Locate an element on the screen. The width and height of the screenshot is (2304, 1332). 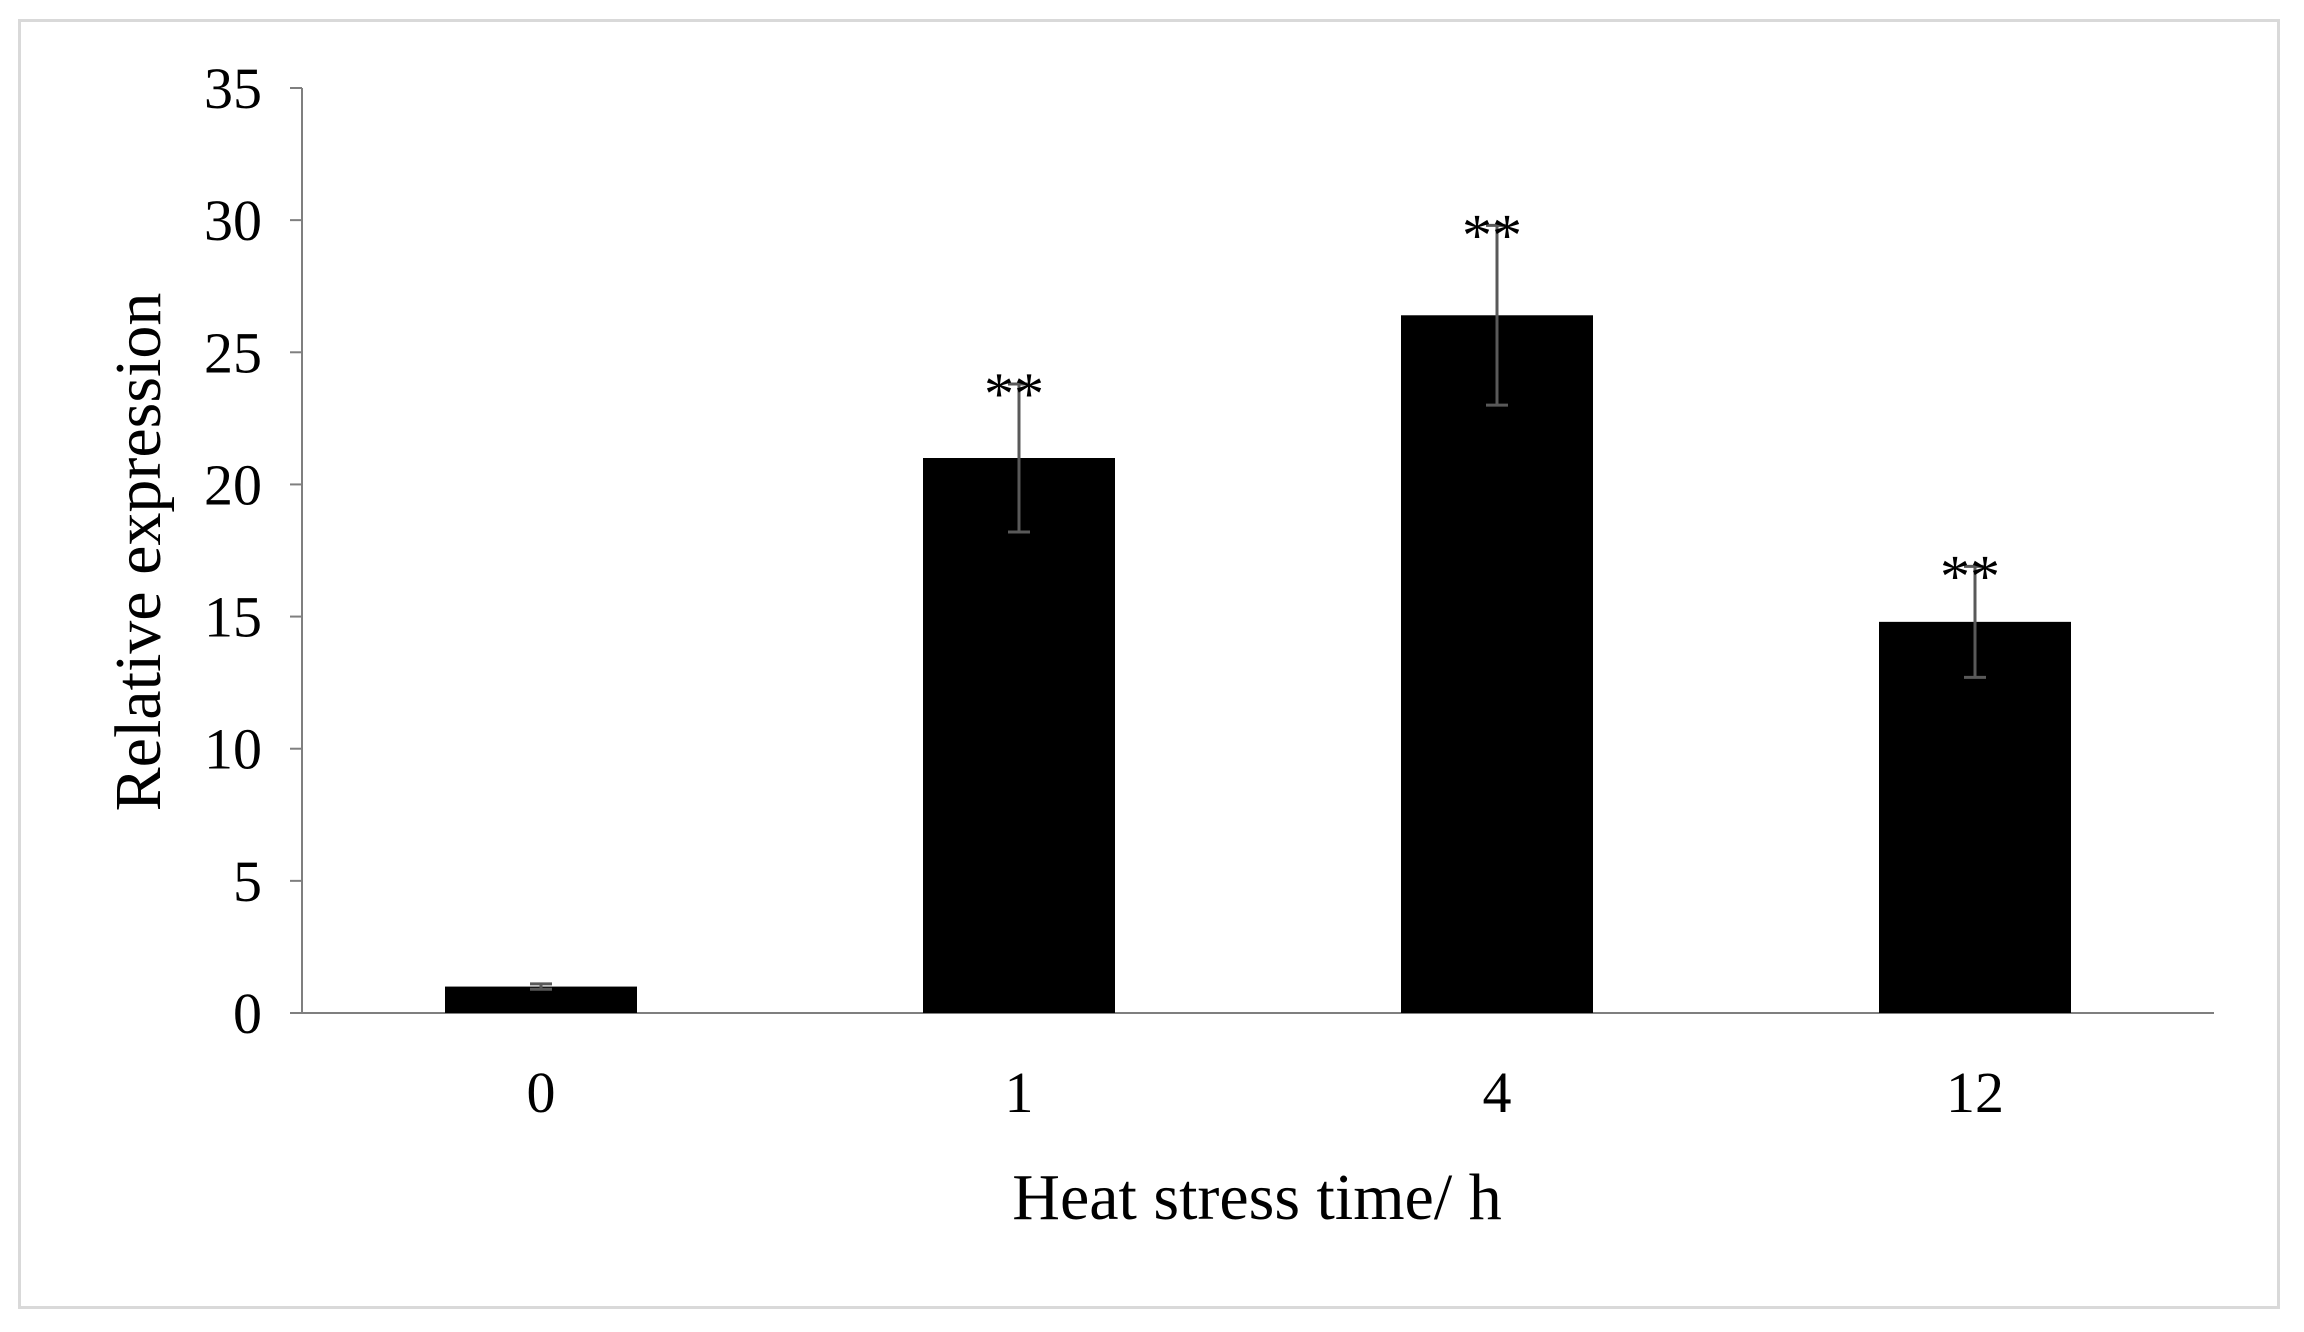
significance-labels: ** ** ** is located at coordinates (1492, 405).